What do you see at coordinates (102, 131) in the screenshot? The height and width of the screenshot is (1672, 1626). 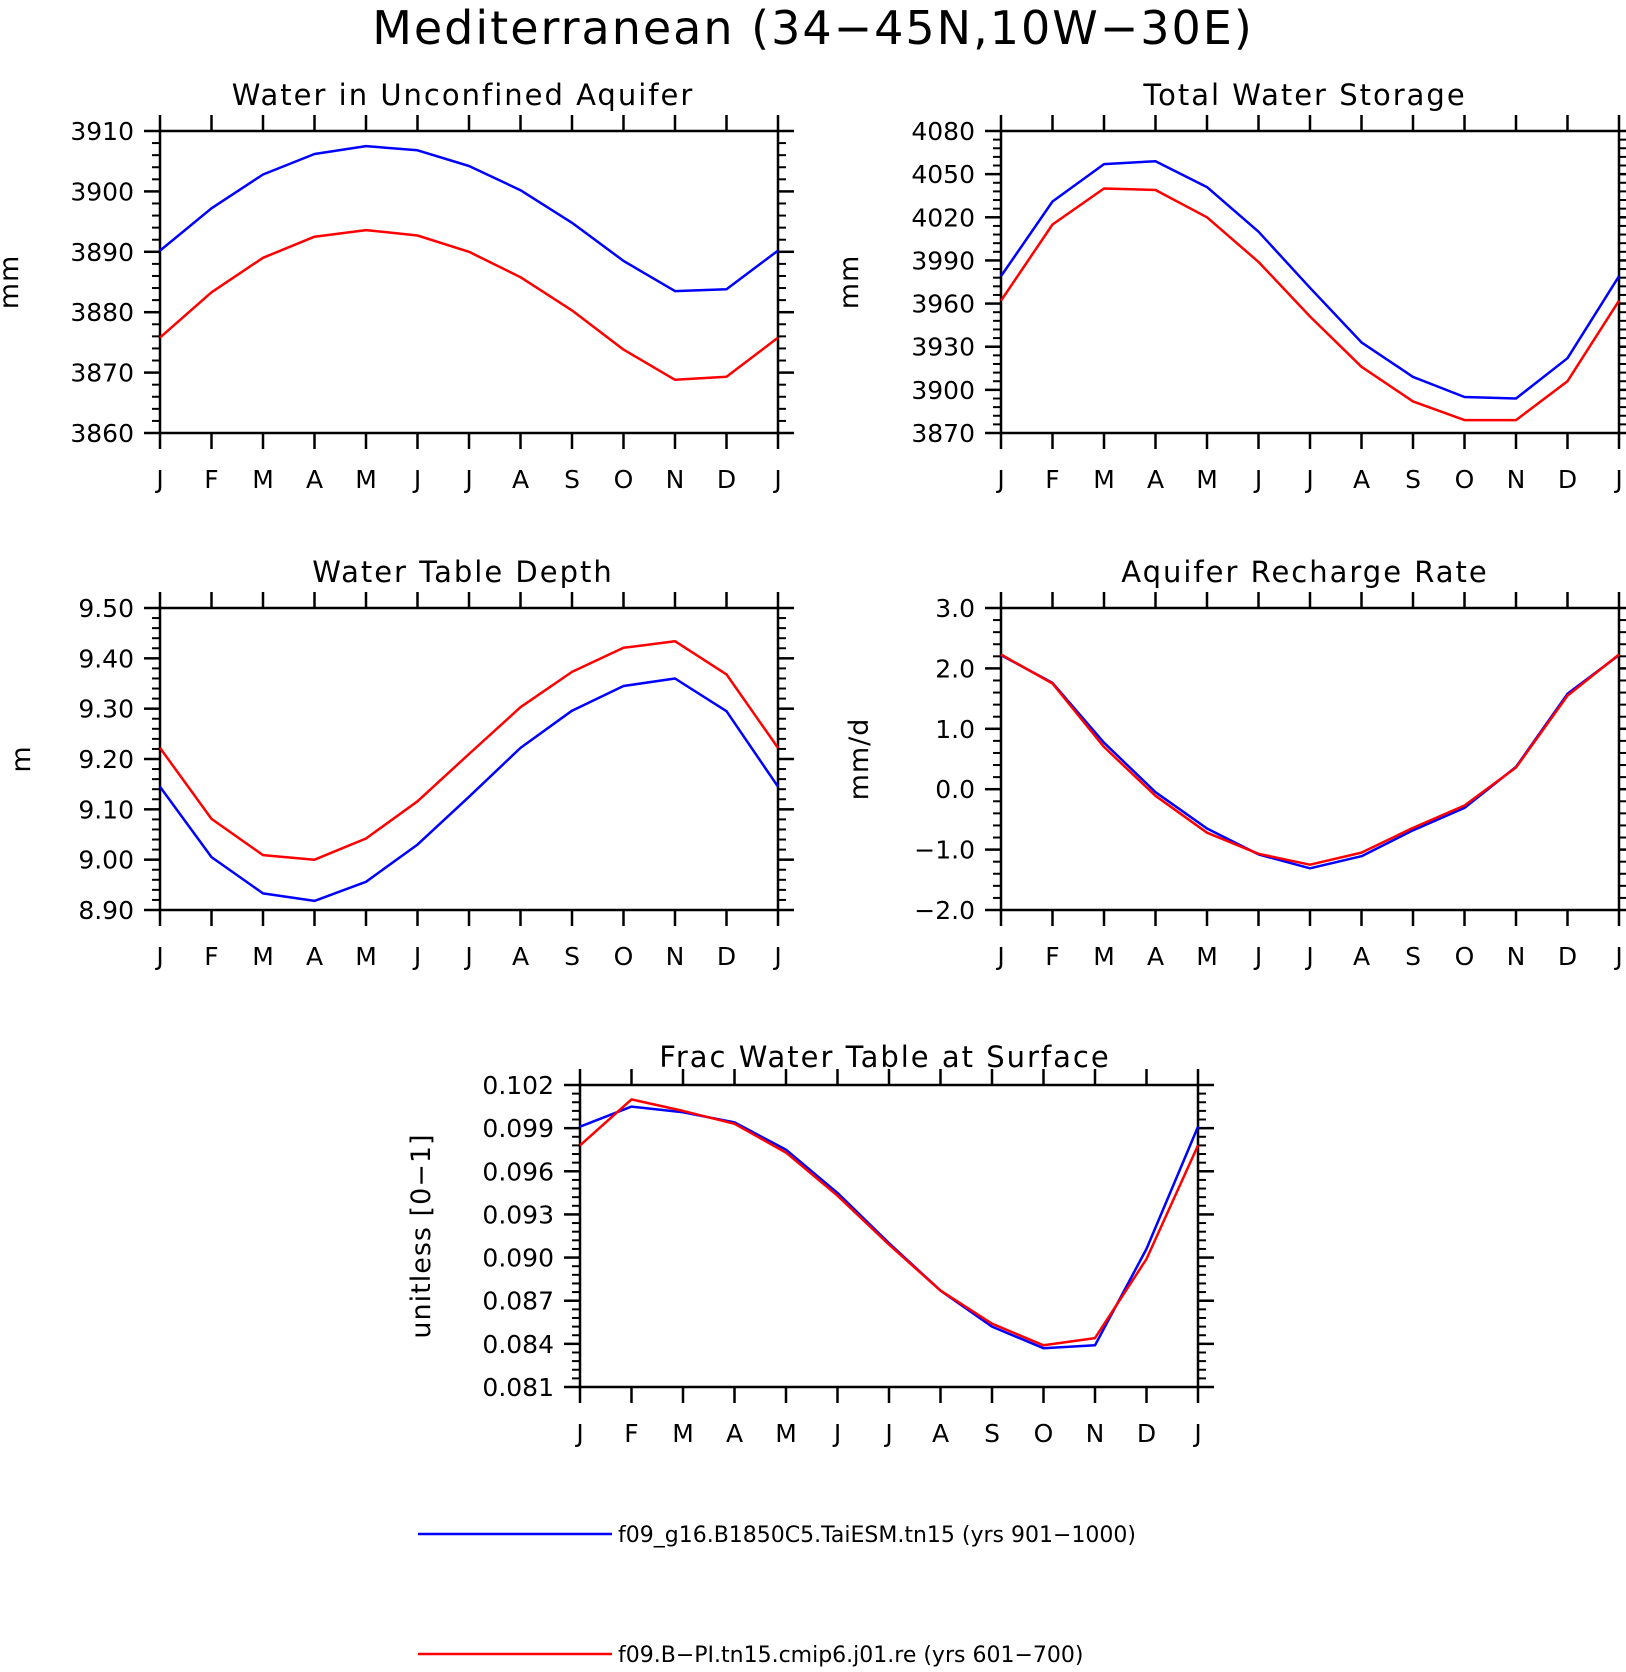 I see `y-tick-label: 3910` at bounding box center [102, 131].